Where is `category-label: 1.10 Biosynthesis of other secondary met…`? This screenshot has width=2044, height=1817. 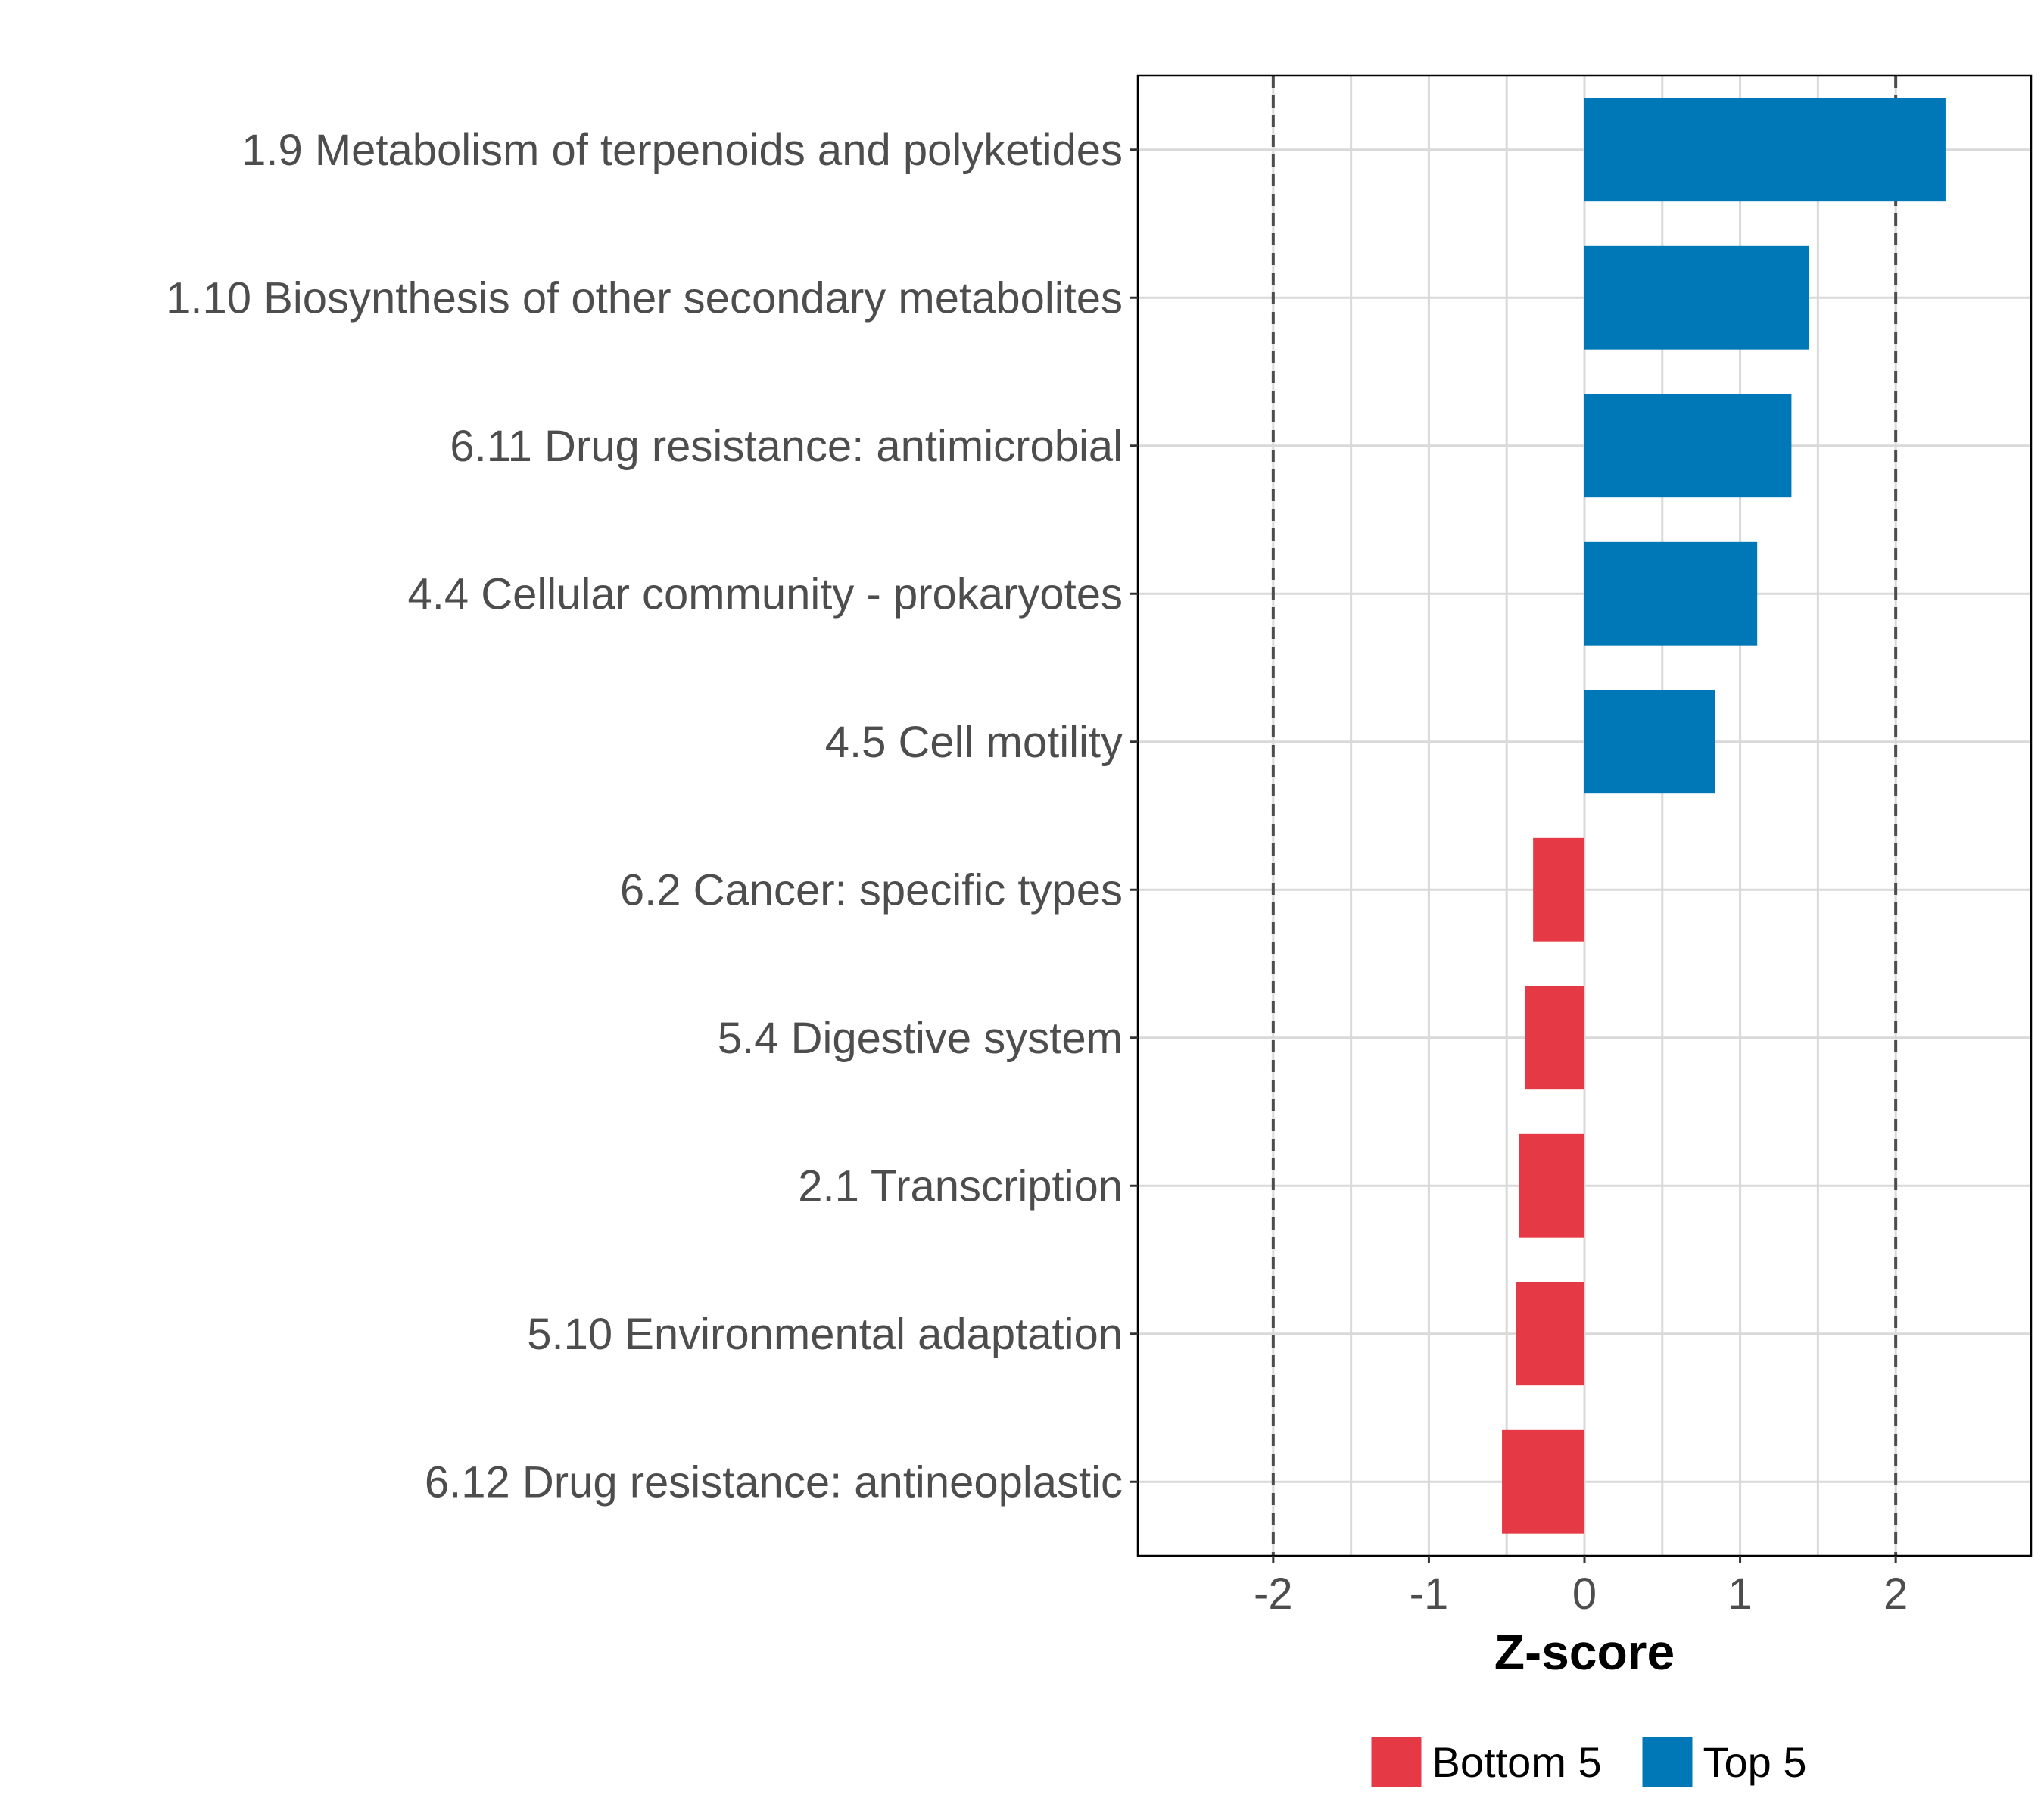
category-label: 1.10 Biosynthesis of other secondary met… is located at coordinates (644, 298).